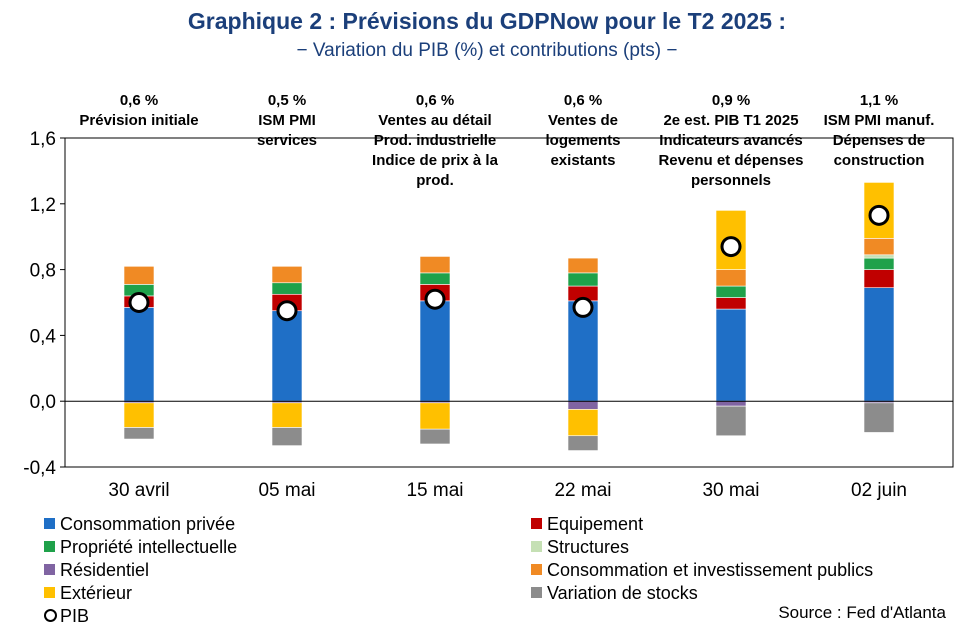 This screenshot has width=974, height=634. What do you see at coordinates (879, 100) in the screenshot?
I see `annotation-line: 1,1 %` at bounding box center [879, 100].